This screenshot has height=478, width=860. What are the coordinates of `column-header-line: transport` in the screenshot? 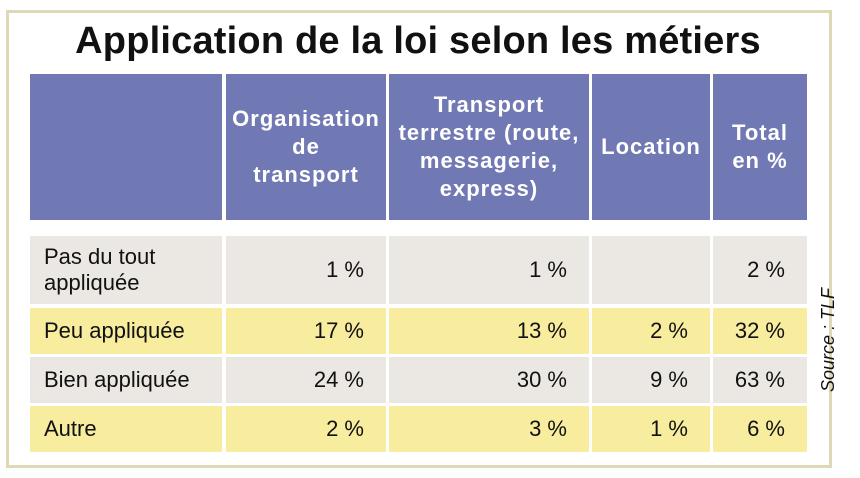 It's located at (306, 174).